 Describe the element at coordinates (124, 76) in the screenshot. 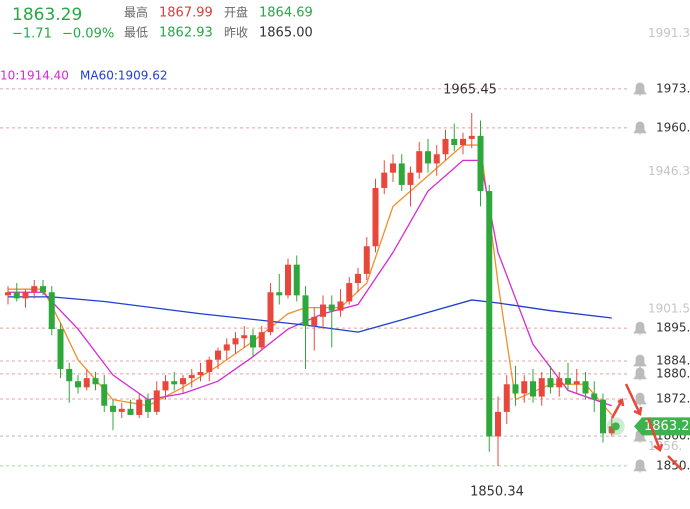

I see `ma-legend: MA60:1909.62` at that location.